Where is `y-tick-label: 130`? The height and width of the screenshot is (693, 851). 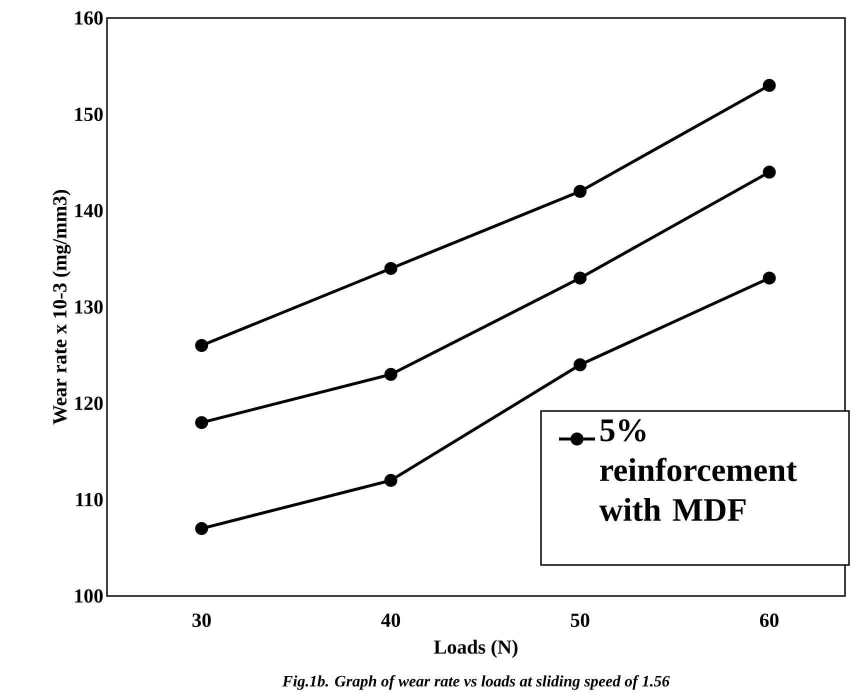 y-tick-label: 130 is located at coordinates (89, 307).